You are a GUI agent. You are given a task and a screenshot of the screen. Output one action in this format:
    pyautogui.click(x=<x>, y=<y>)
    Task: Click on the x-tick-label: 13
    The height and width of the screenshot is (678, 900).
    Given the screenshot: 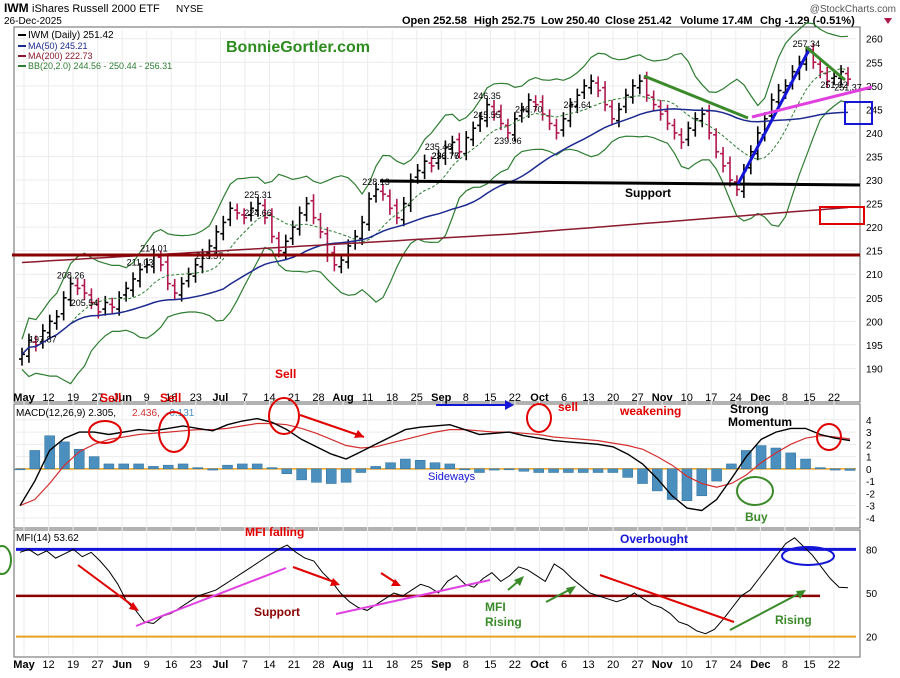 What is the action you would take?
    pyautogui.click(x=588, y=398)
    